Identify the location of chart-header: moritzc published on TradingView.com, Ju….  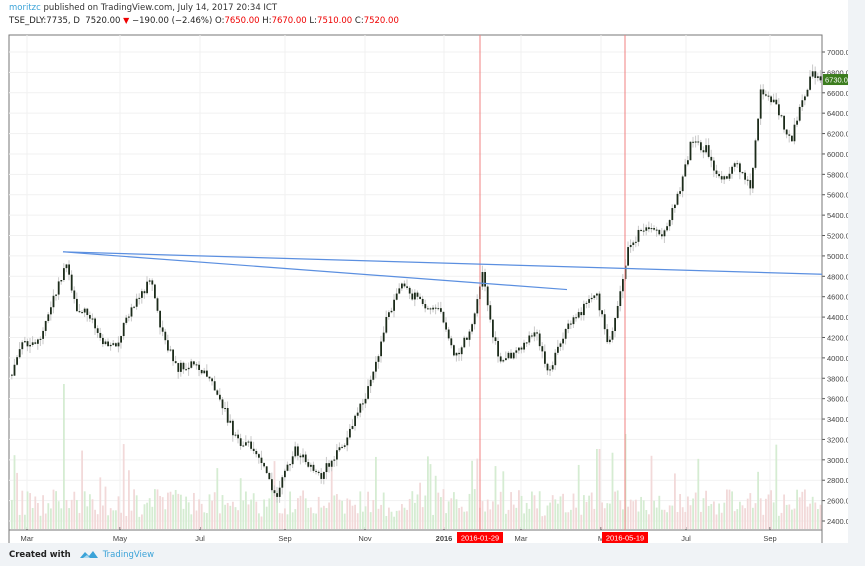
(424, 14).